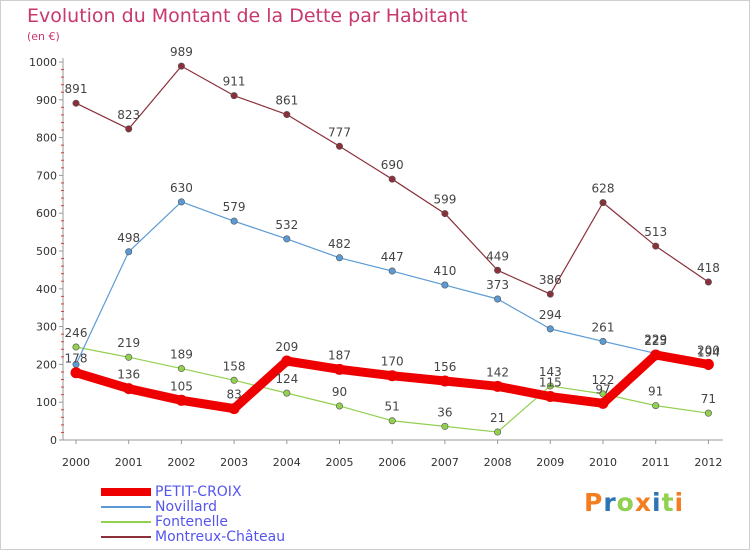 This screenshot has height=550, width=750. What do you see at coordinates (444, 367) in the screenshot?
I see `data-label: 156` at bounding box center [444, 367].